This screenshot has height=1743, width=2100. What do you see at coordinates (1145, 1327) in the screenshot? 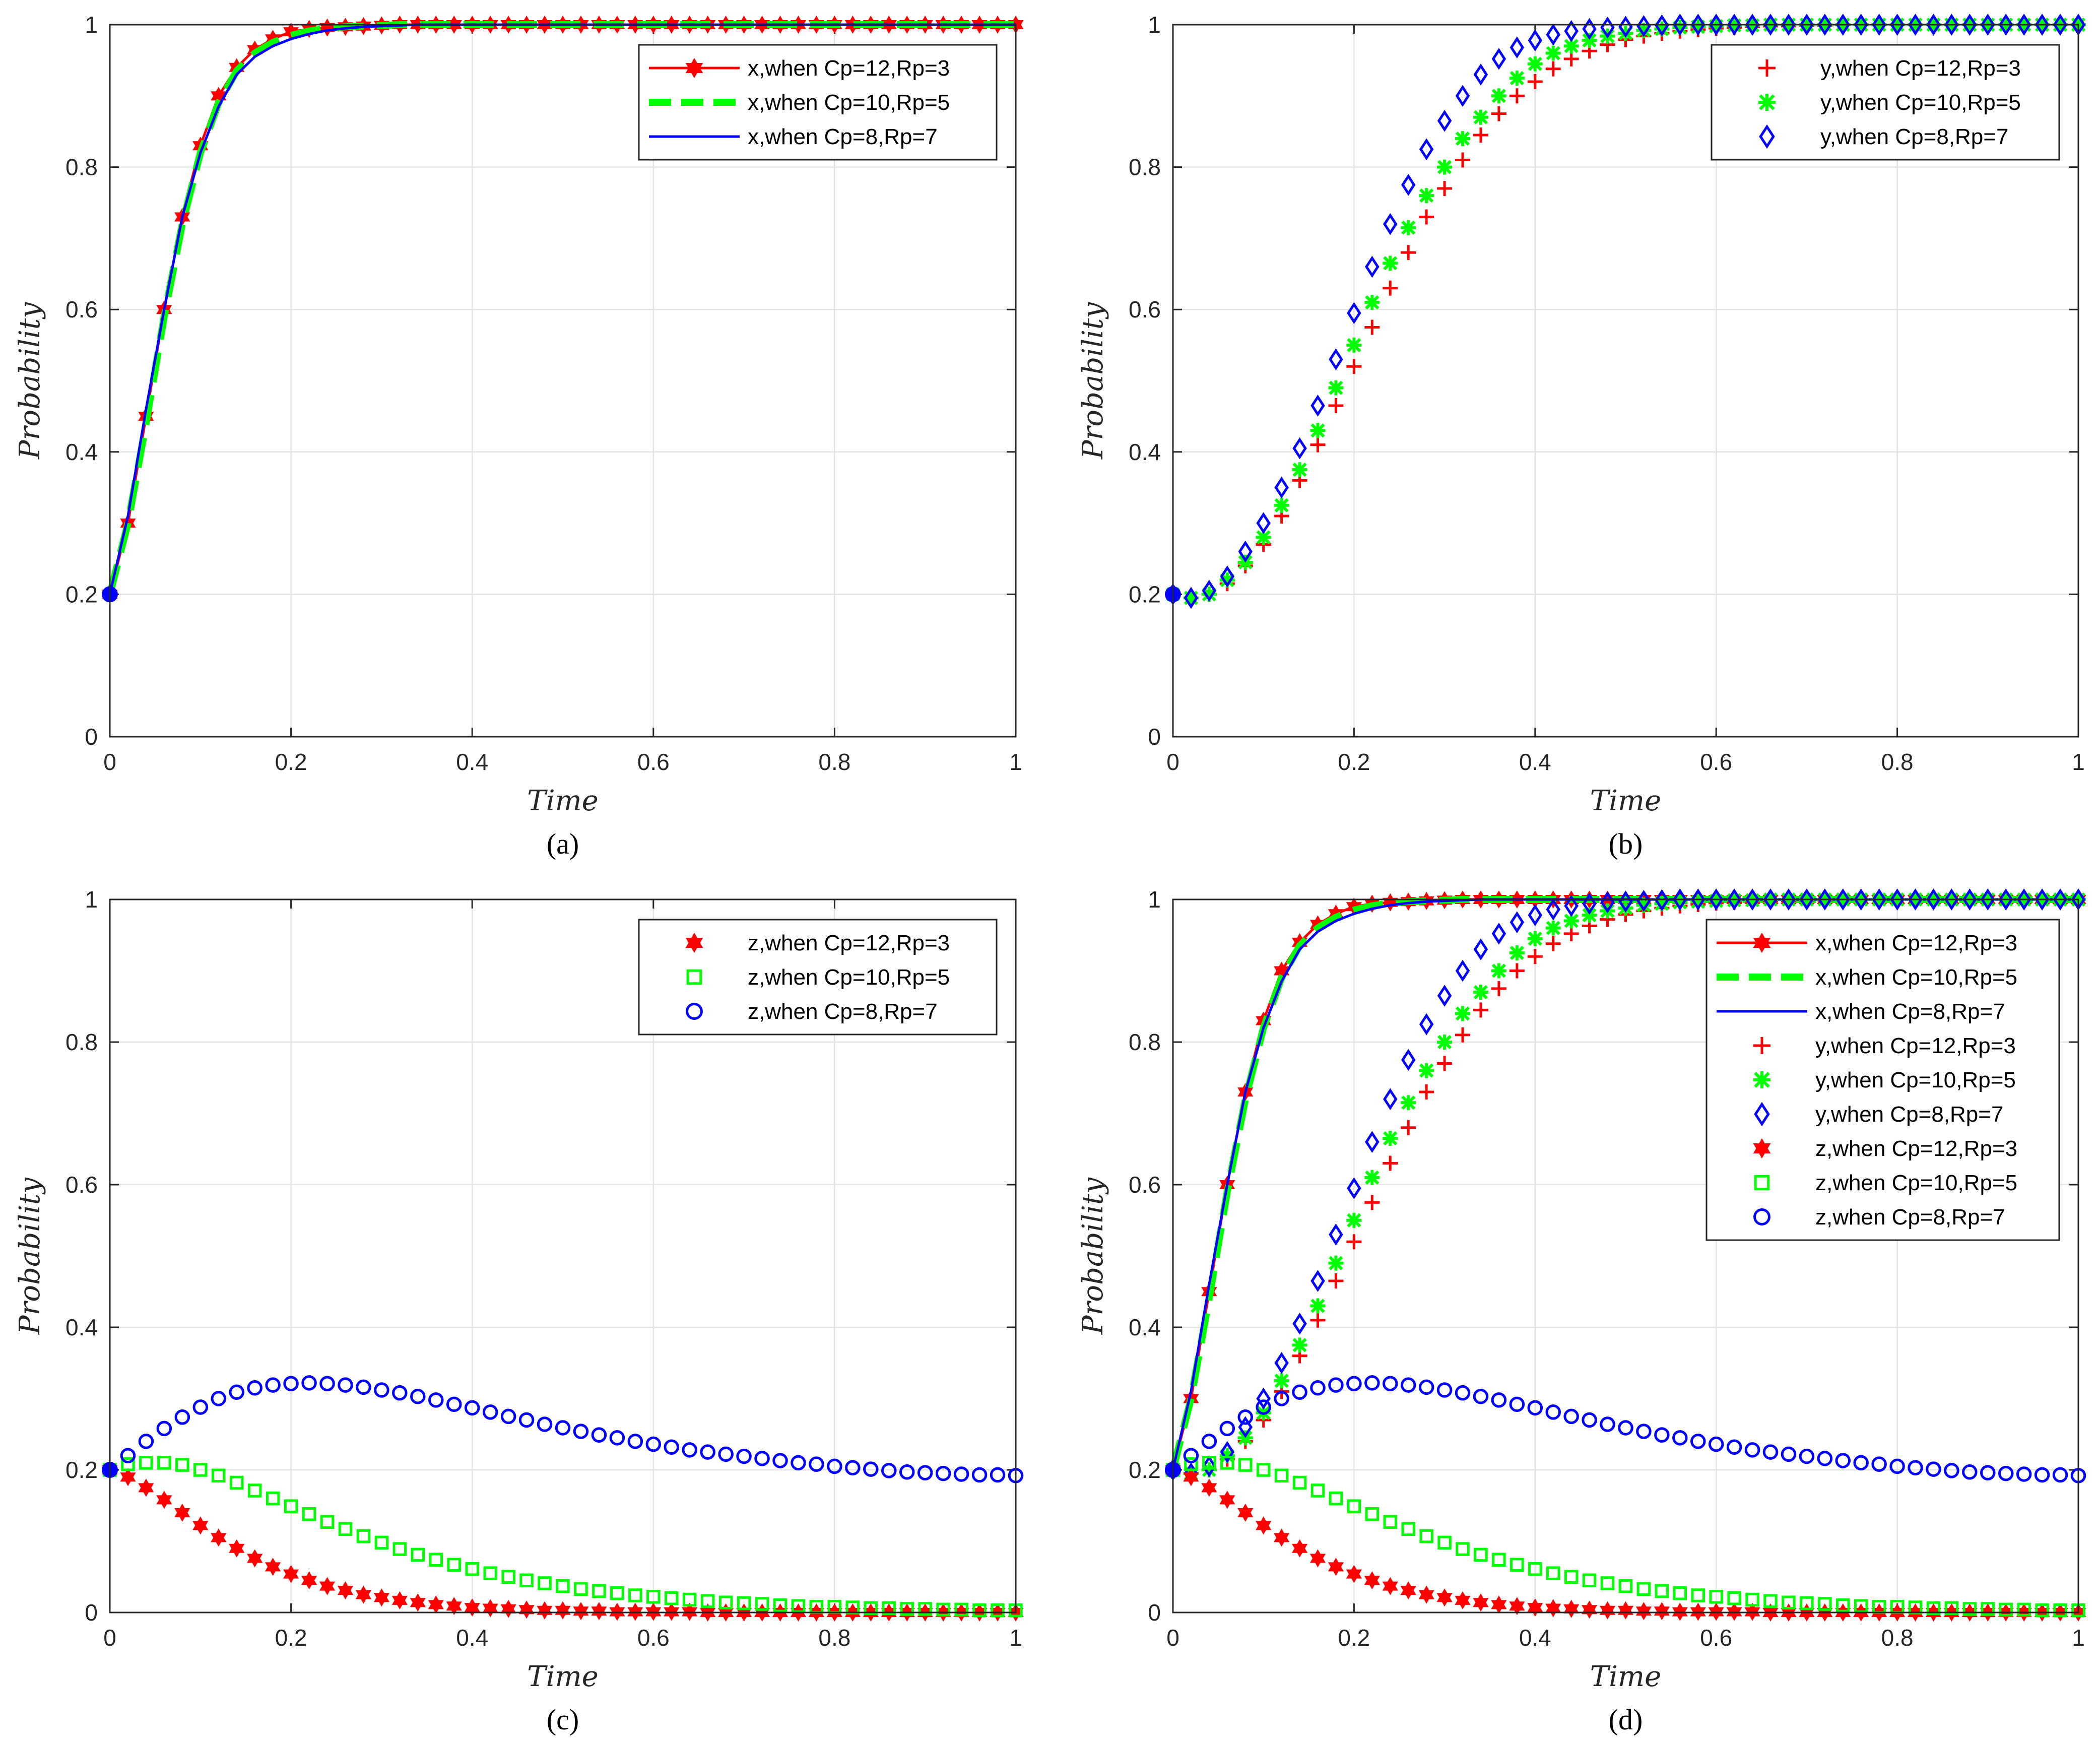
I see `y-tick-label: 0.4` at bounding box center [1145, 1327].